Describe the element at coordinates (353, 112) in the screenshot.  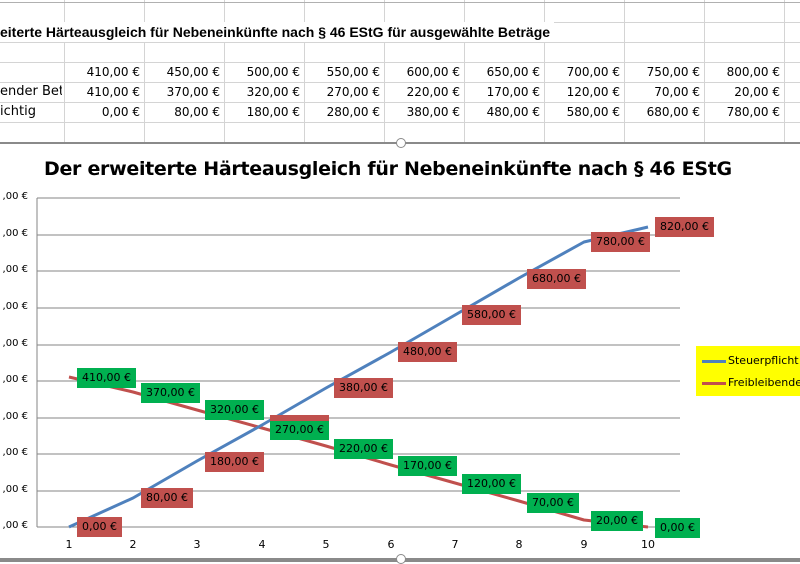
I see `table-cell: 280,00 €` at that location.